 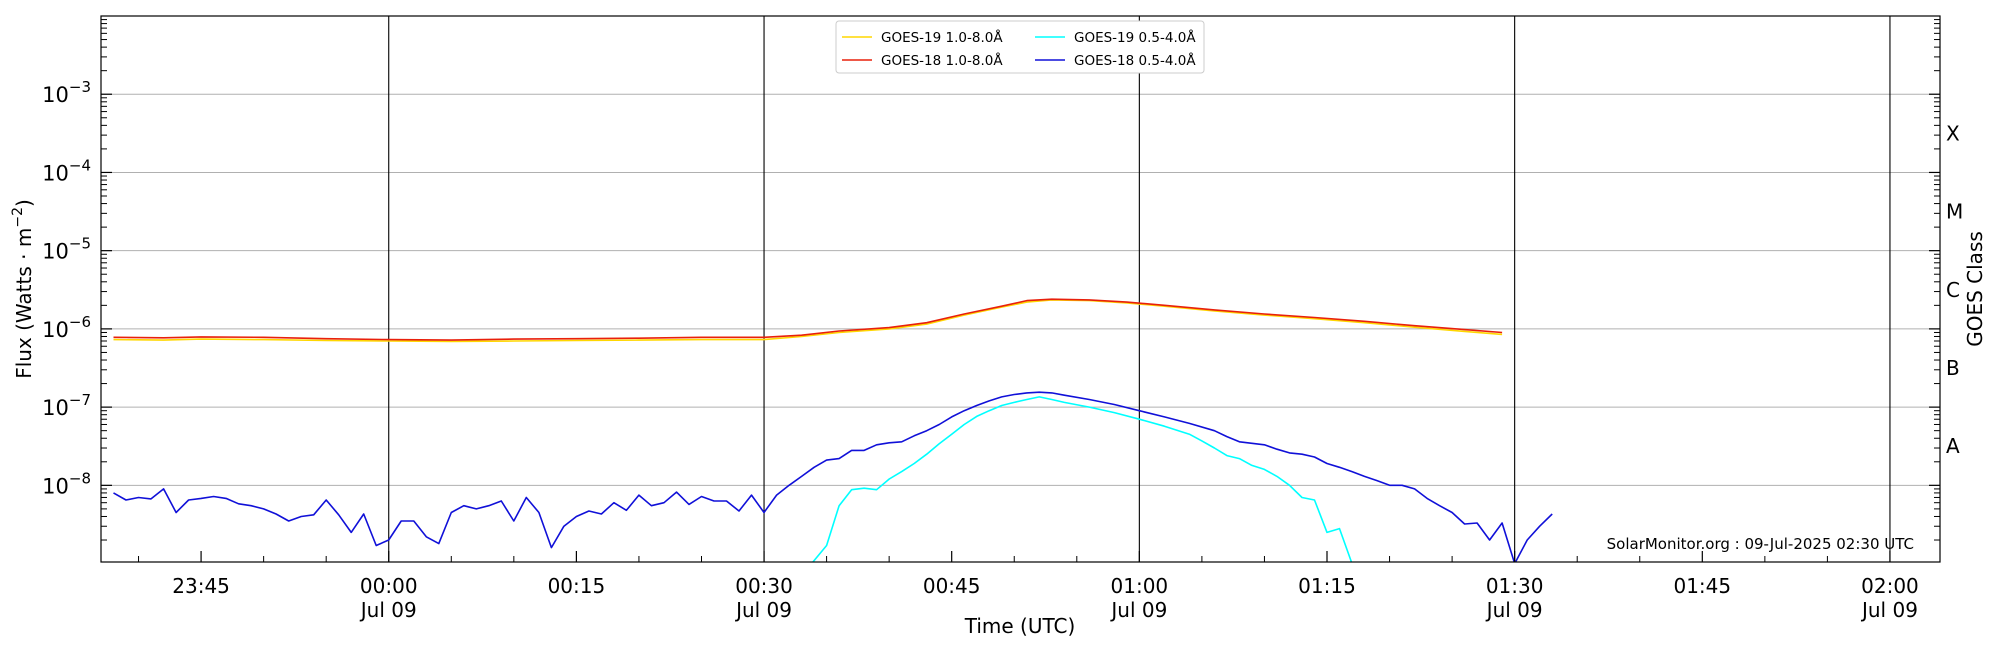 I want to click on series-goes18-long, so click(x=808, y=319).